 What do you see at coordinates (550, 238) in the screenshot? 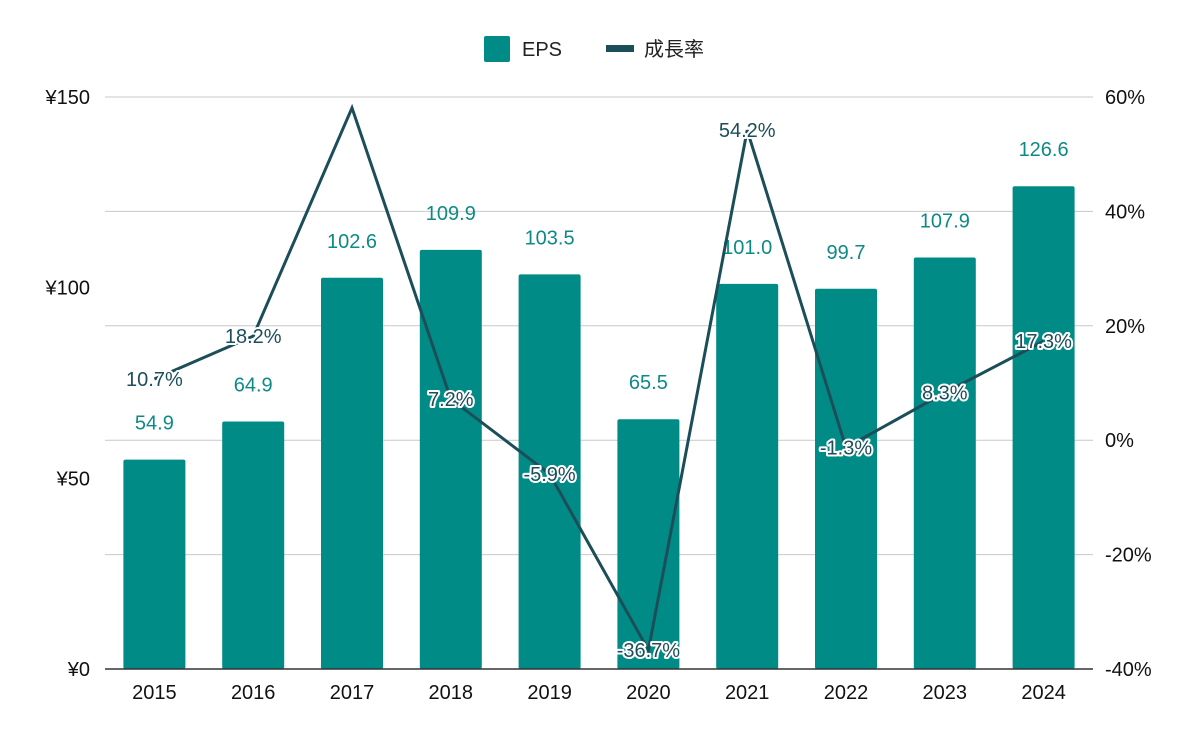
I see `eps-value-label: 103.5` at bounding box center [550, 238].